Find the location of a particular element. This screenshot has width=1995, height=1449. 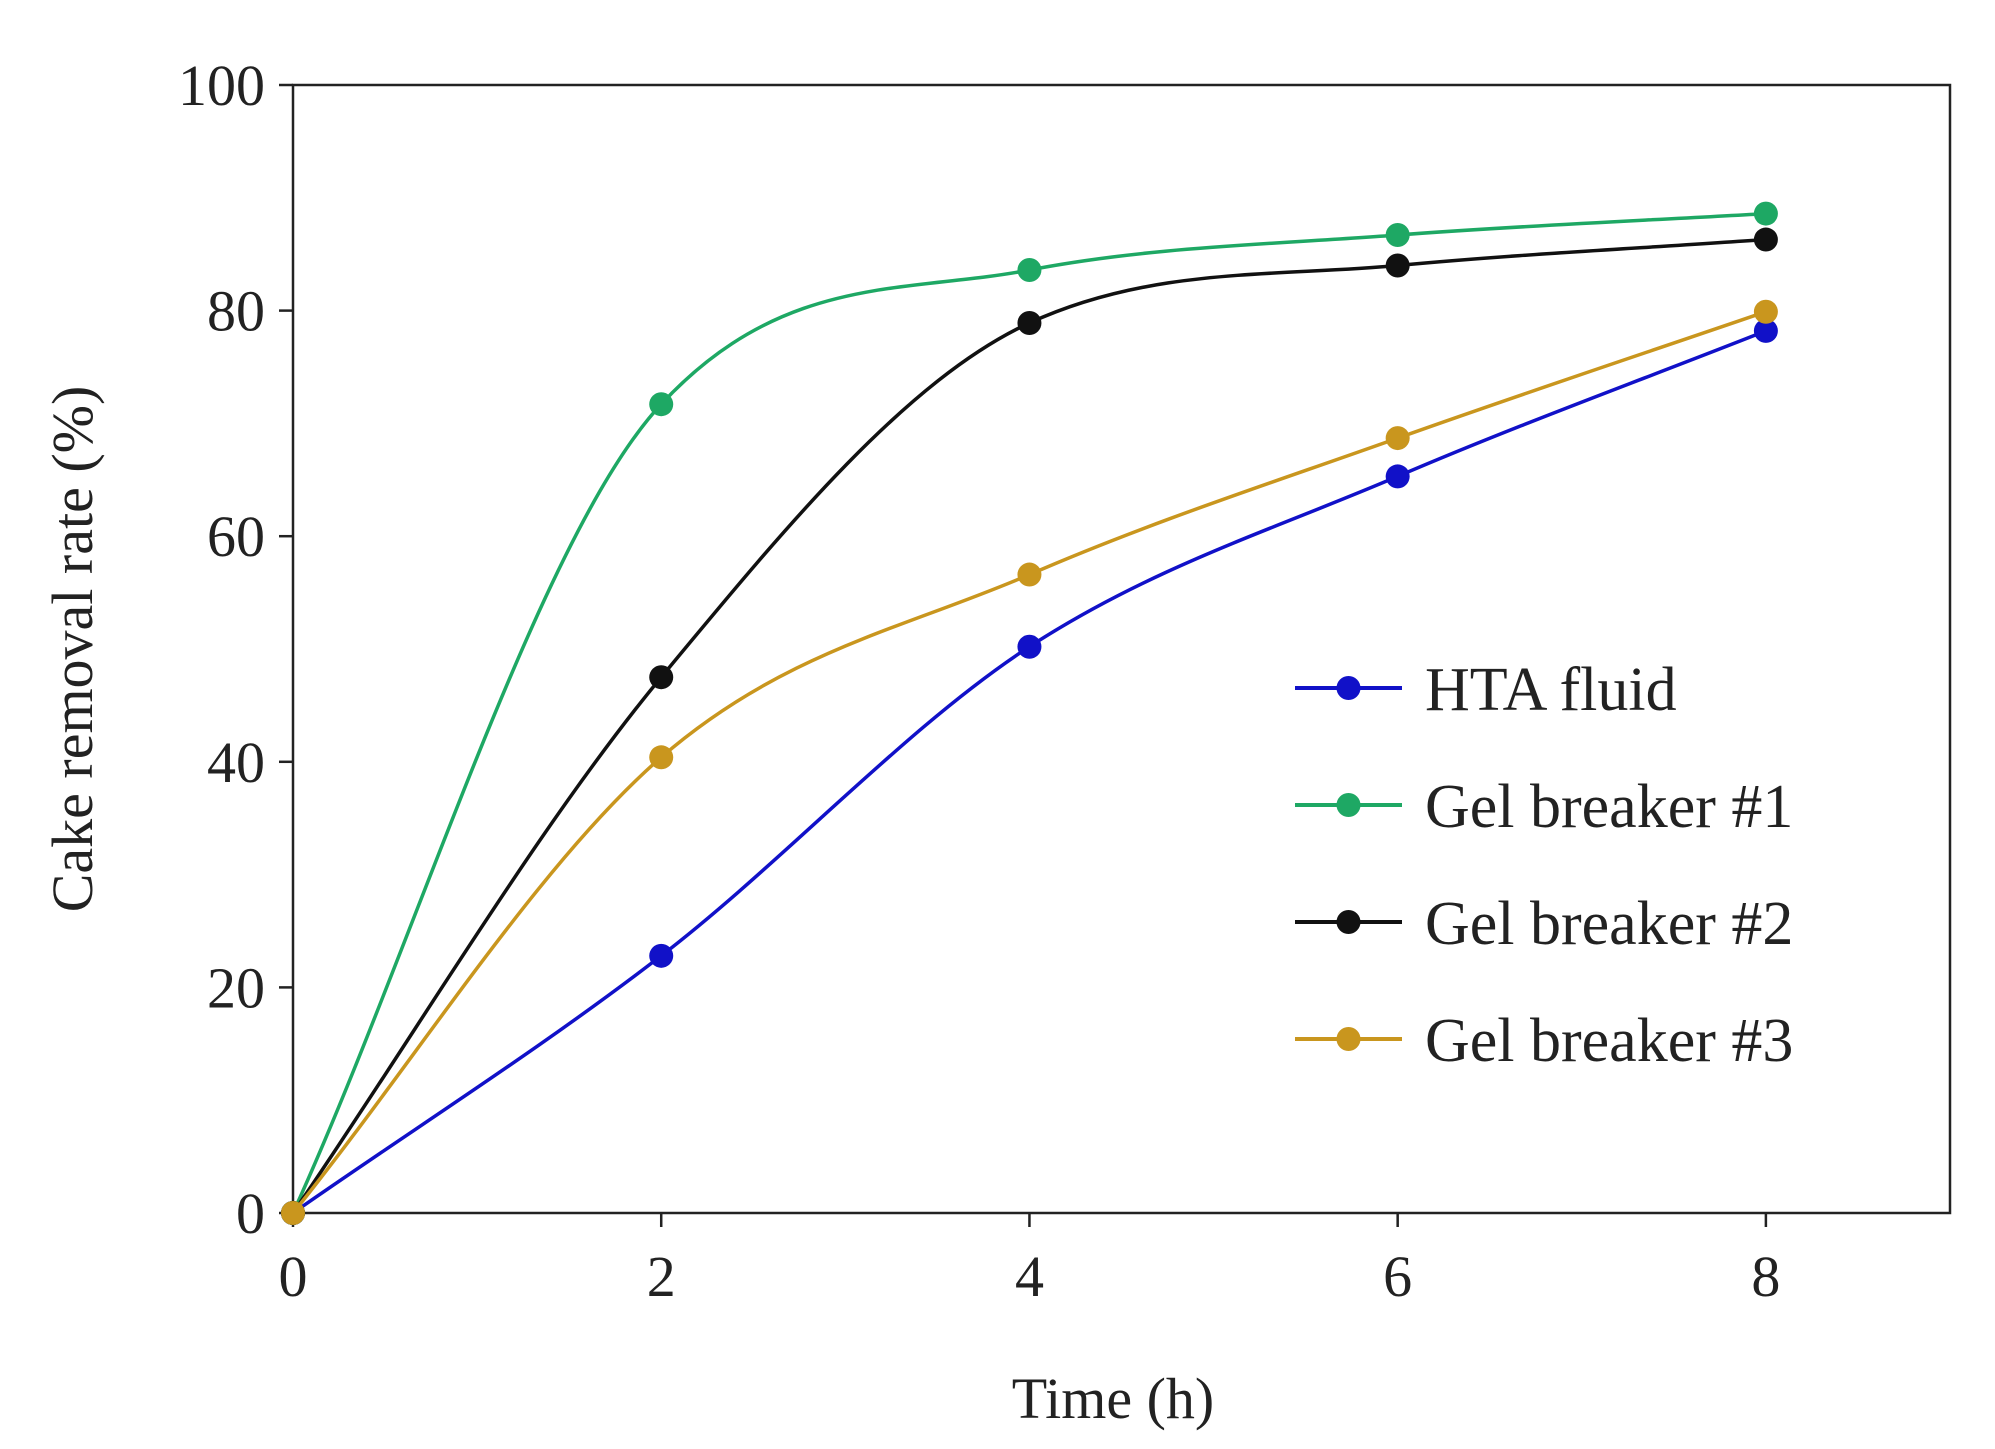

legend-item: HTA fluid is located at coordinates (1486, 690).